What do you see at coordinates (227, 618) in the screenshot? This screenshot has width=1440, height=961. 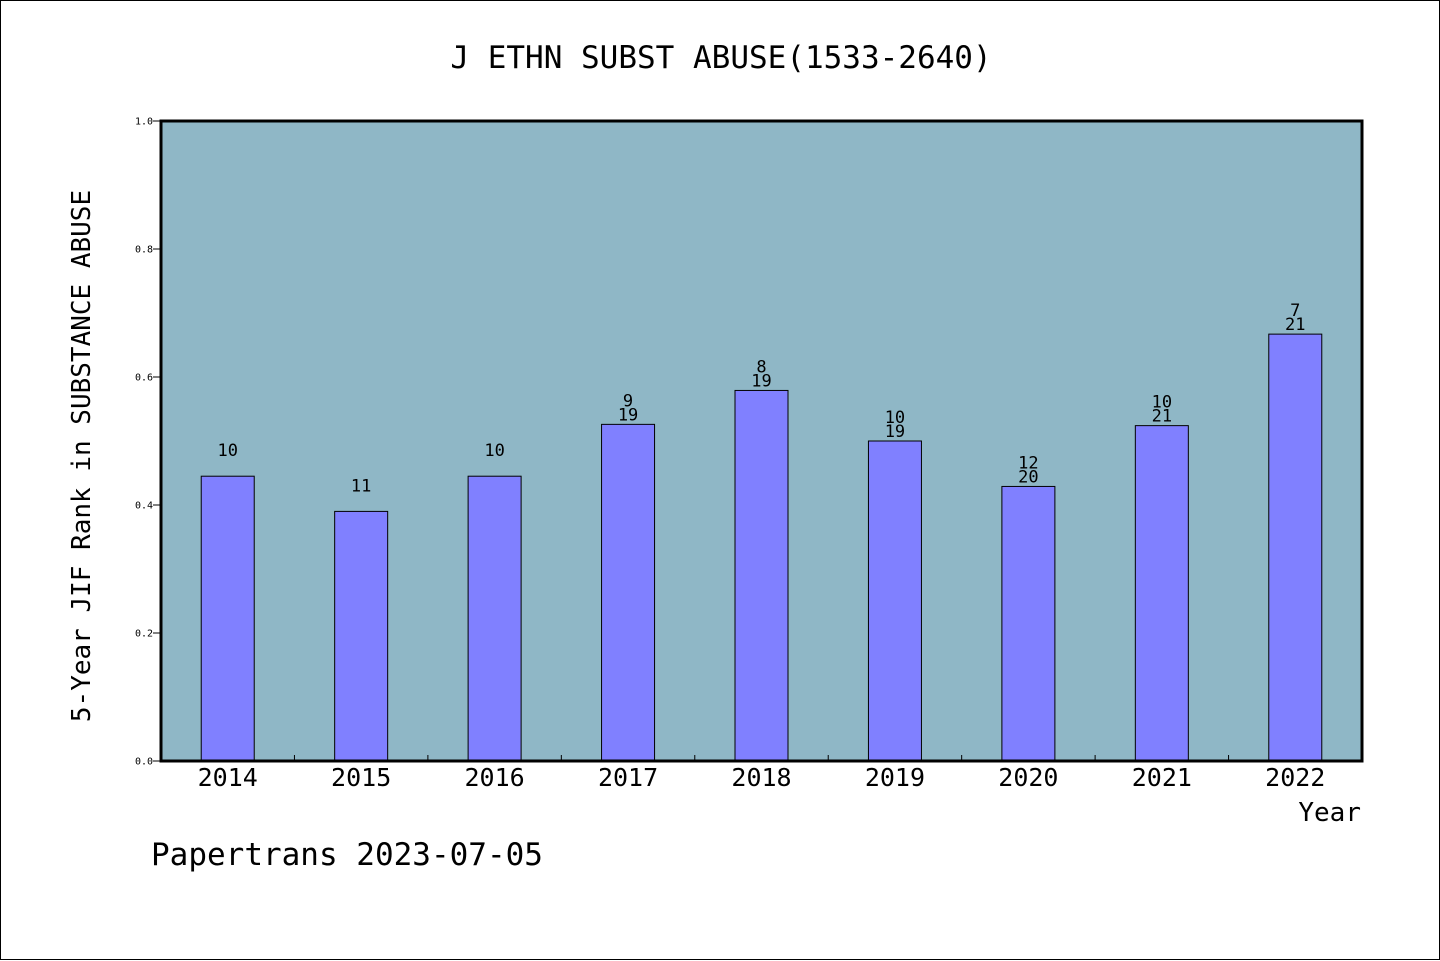 I see `bar-2014` at bounding box center [227, 618].